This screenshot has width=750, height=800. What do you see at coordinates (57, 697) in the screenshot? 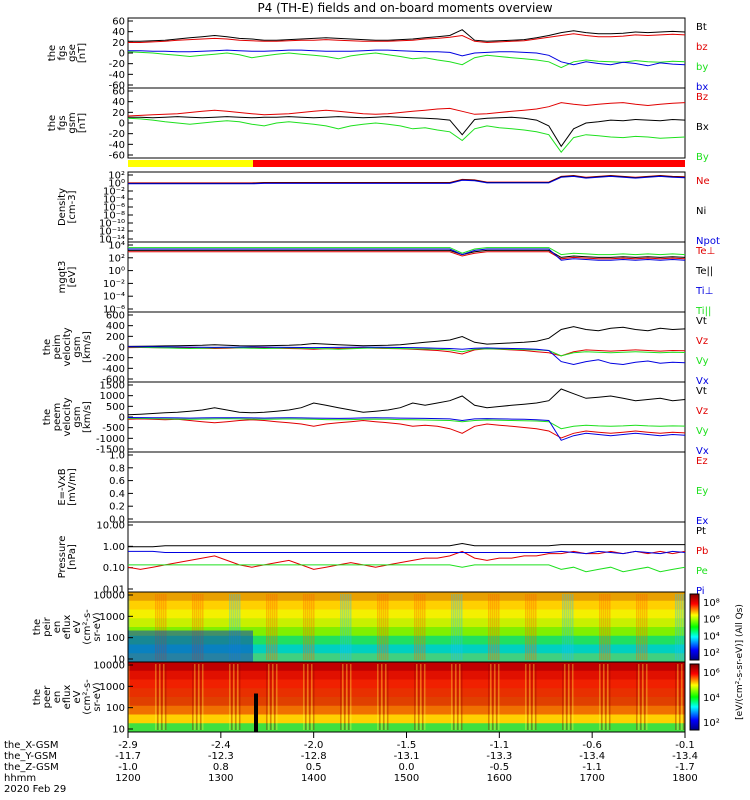
I see `y-axis-label-line: en` at bounding box center [57, 697].